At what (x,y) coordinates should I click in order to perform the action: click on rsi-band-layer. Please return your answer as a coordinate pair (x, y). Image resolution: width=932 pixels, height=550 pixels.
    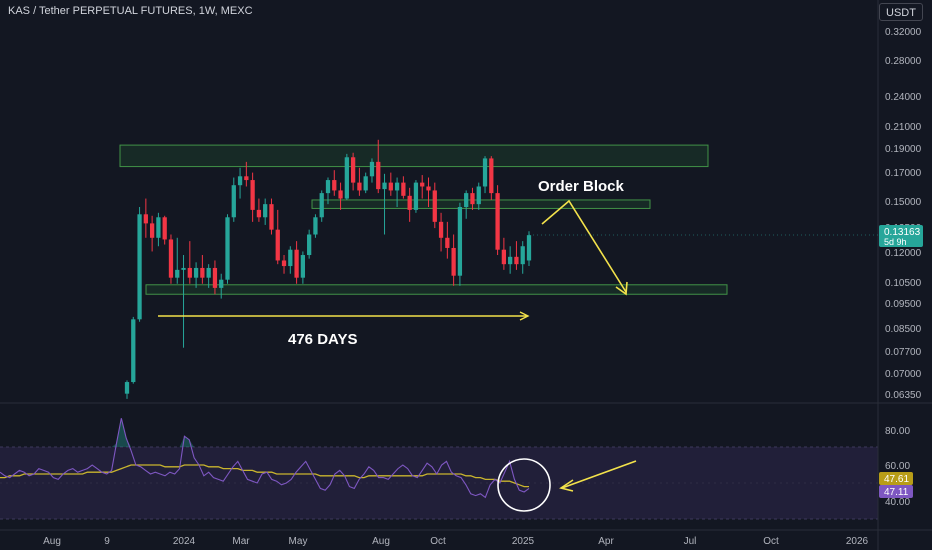
    Looking at the image, I should click on (439, 483).